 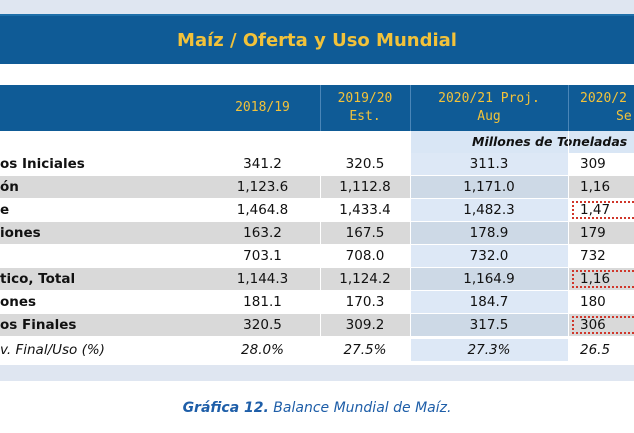 What do you see at coordinates (317, 279) in the screenshot?
I see `table-row: tico, Total 1,144.3 1,124.2 1,164.9 1,16` at bounding box center [317, 279].